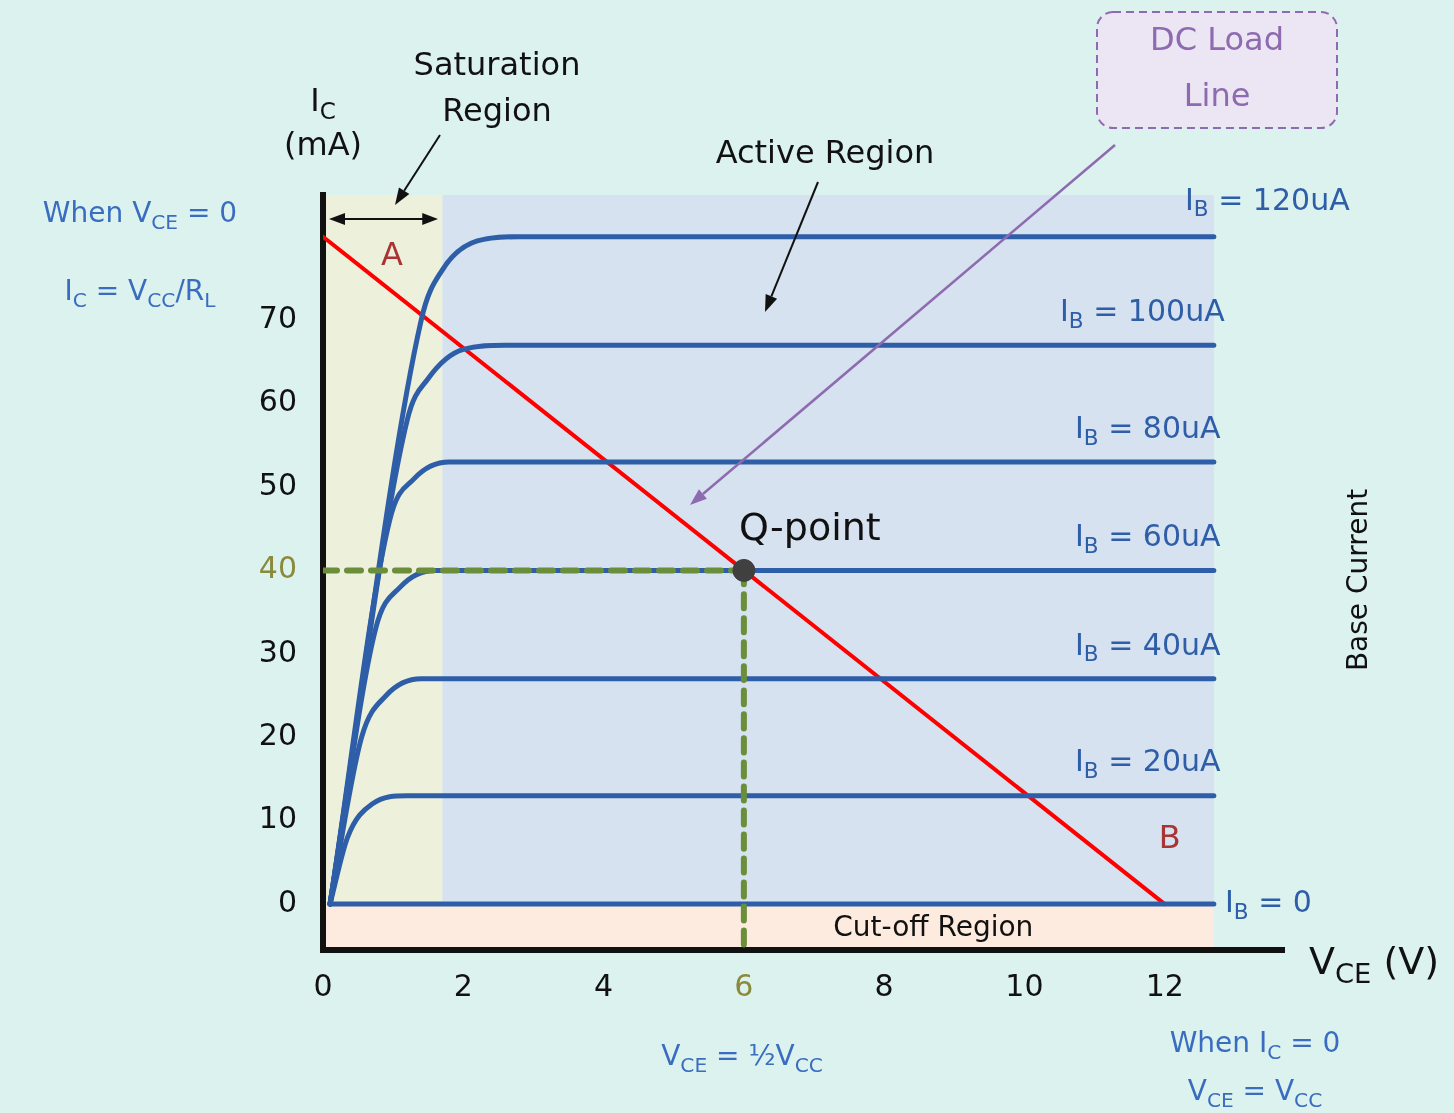 This screenshot has width=1454, height=1113. I want to click on x-tick-label: 2, so click(463, 985).